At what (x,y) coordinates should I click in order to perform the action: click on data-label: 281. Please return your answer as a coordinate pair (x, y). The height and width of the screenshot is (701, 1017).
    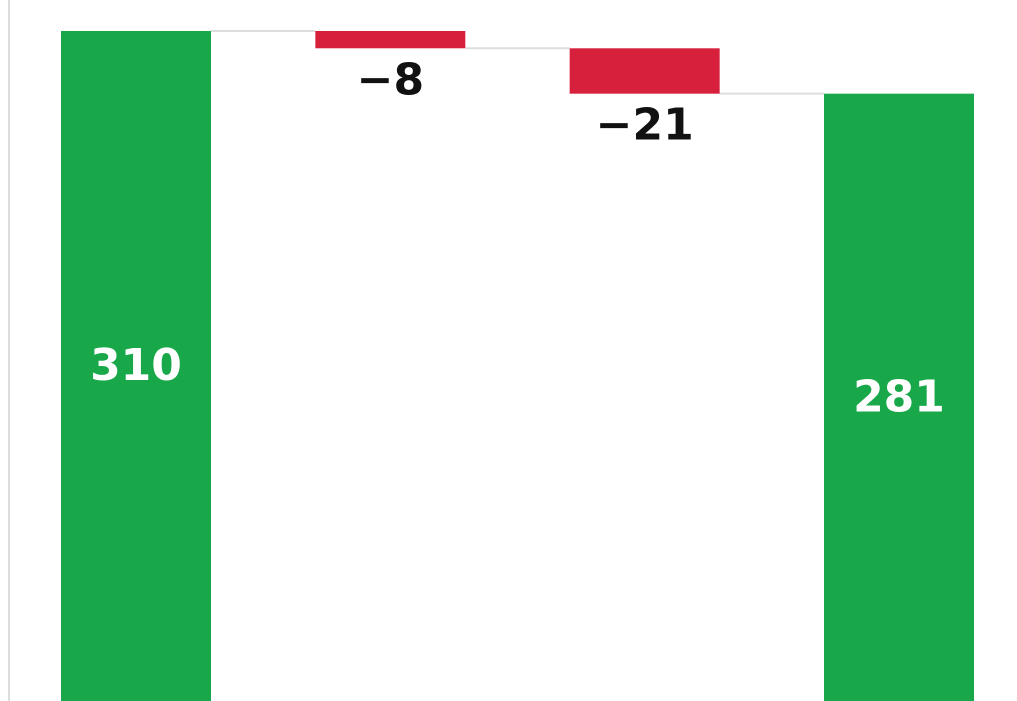
    Looking at the image, I should click on (899, 396).